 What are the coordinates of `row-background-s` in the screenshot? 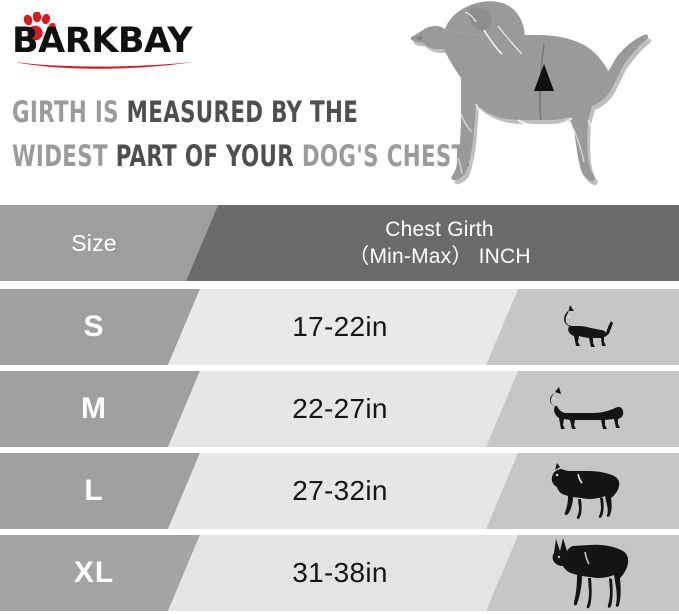 It's located at (339, 327).